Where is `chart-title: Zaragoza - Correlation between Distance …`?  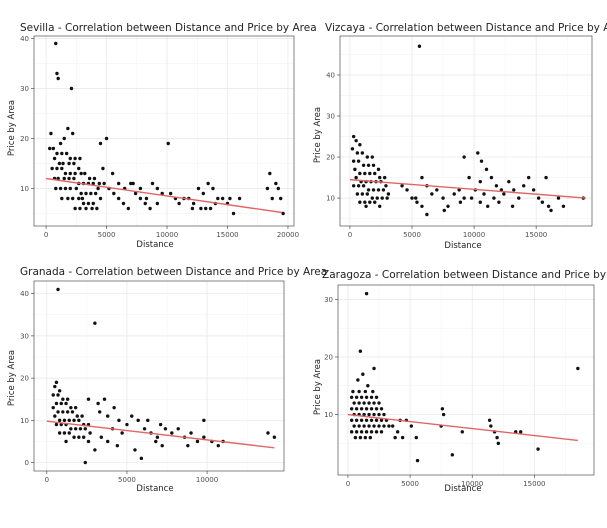 chart-title: Zaragoza - Correlation between Distance … is located at coordinates (464, 275).